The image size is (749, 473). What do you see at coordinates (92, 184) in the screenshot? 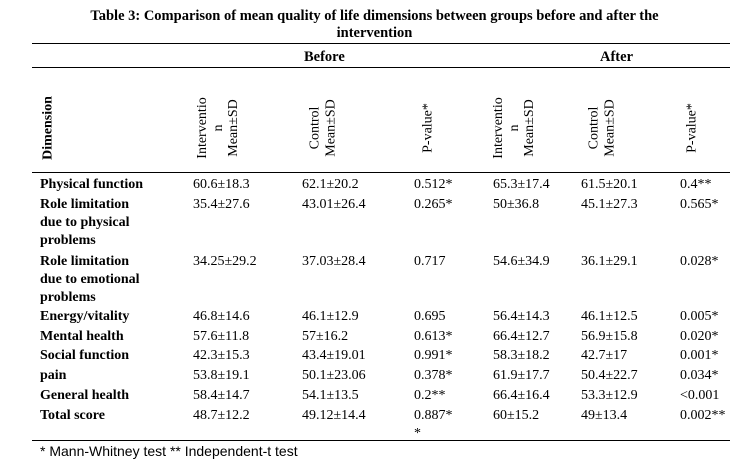
I see `row-dimension: Physical function` at bounding box center [92, 184].